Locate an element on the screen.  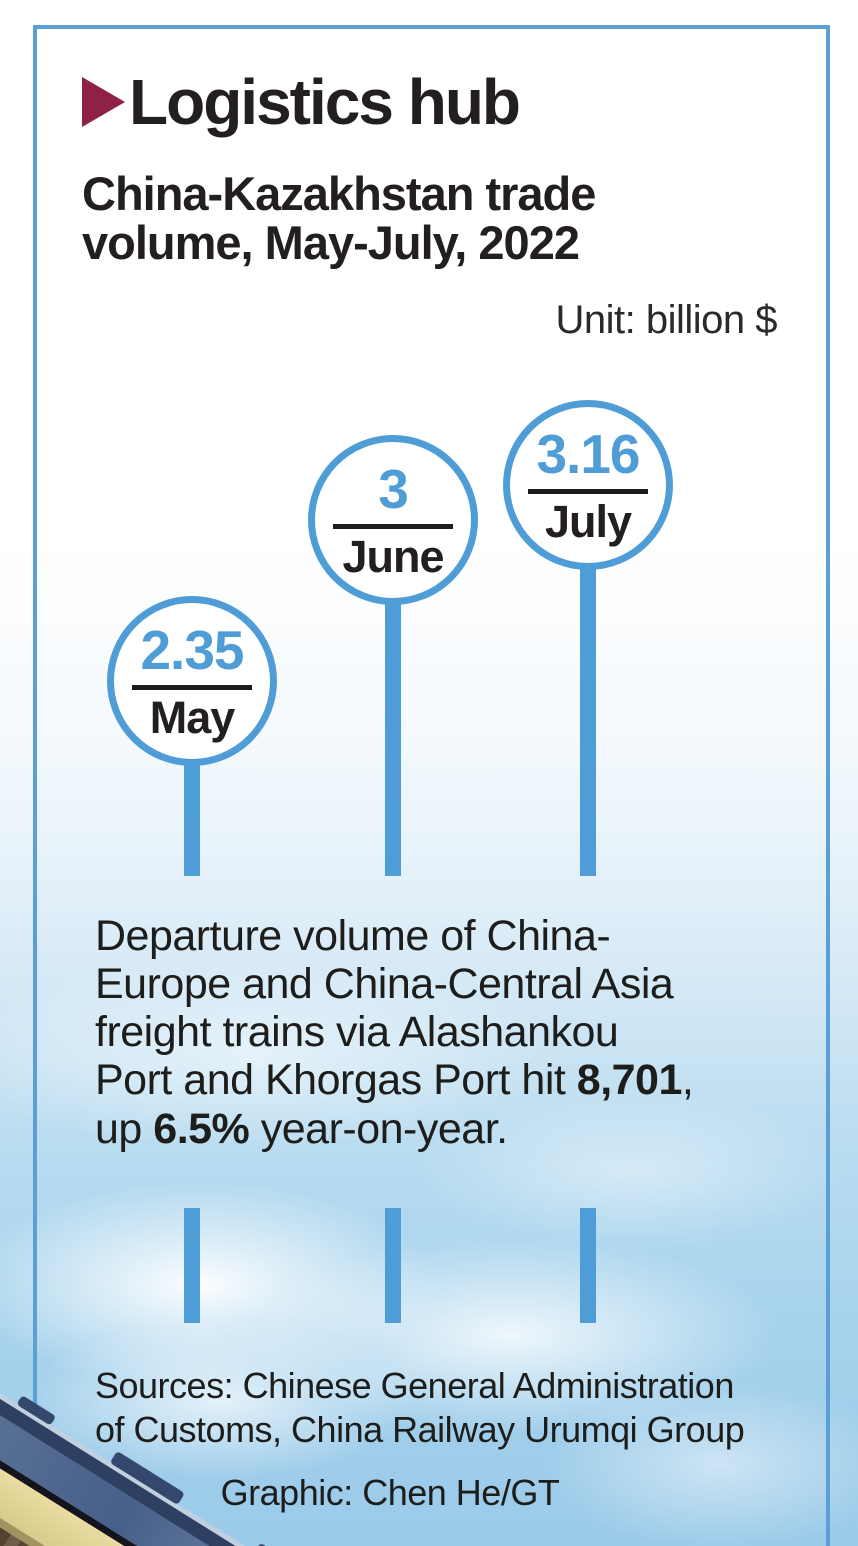
data-point-may: 2.35 May is located at coordinates (192, 681).